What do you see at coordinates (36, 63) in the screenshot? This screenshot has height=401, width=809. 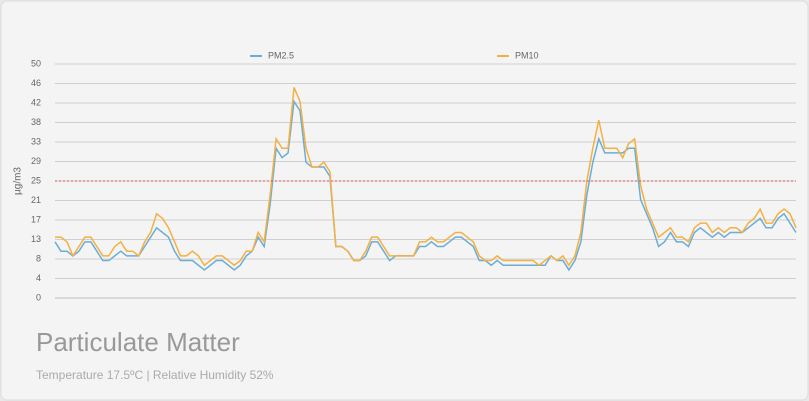 I see `y-tick-label: 50` at bounding box center [36, 63].